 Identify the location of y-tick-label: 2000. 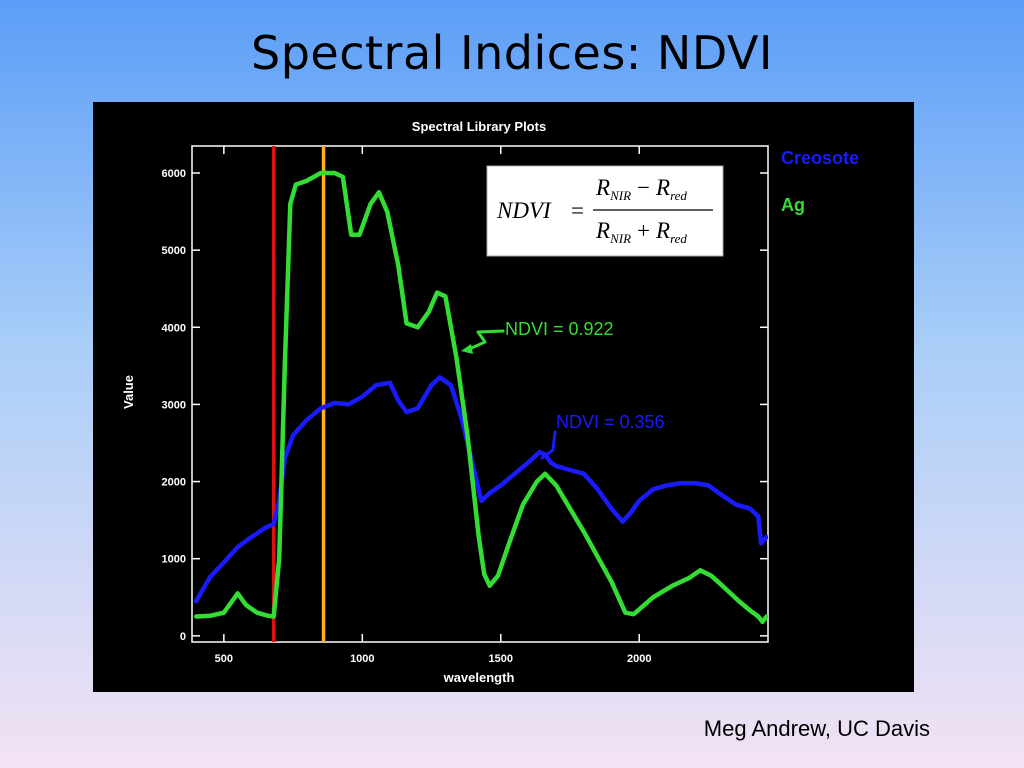
(174, 483).